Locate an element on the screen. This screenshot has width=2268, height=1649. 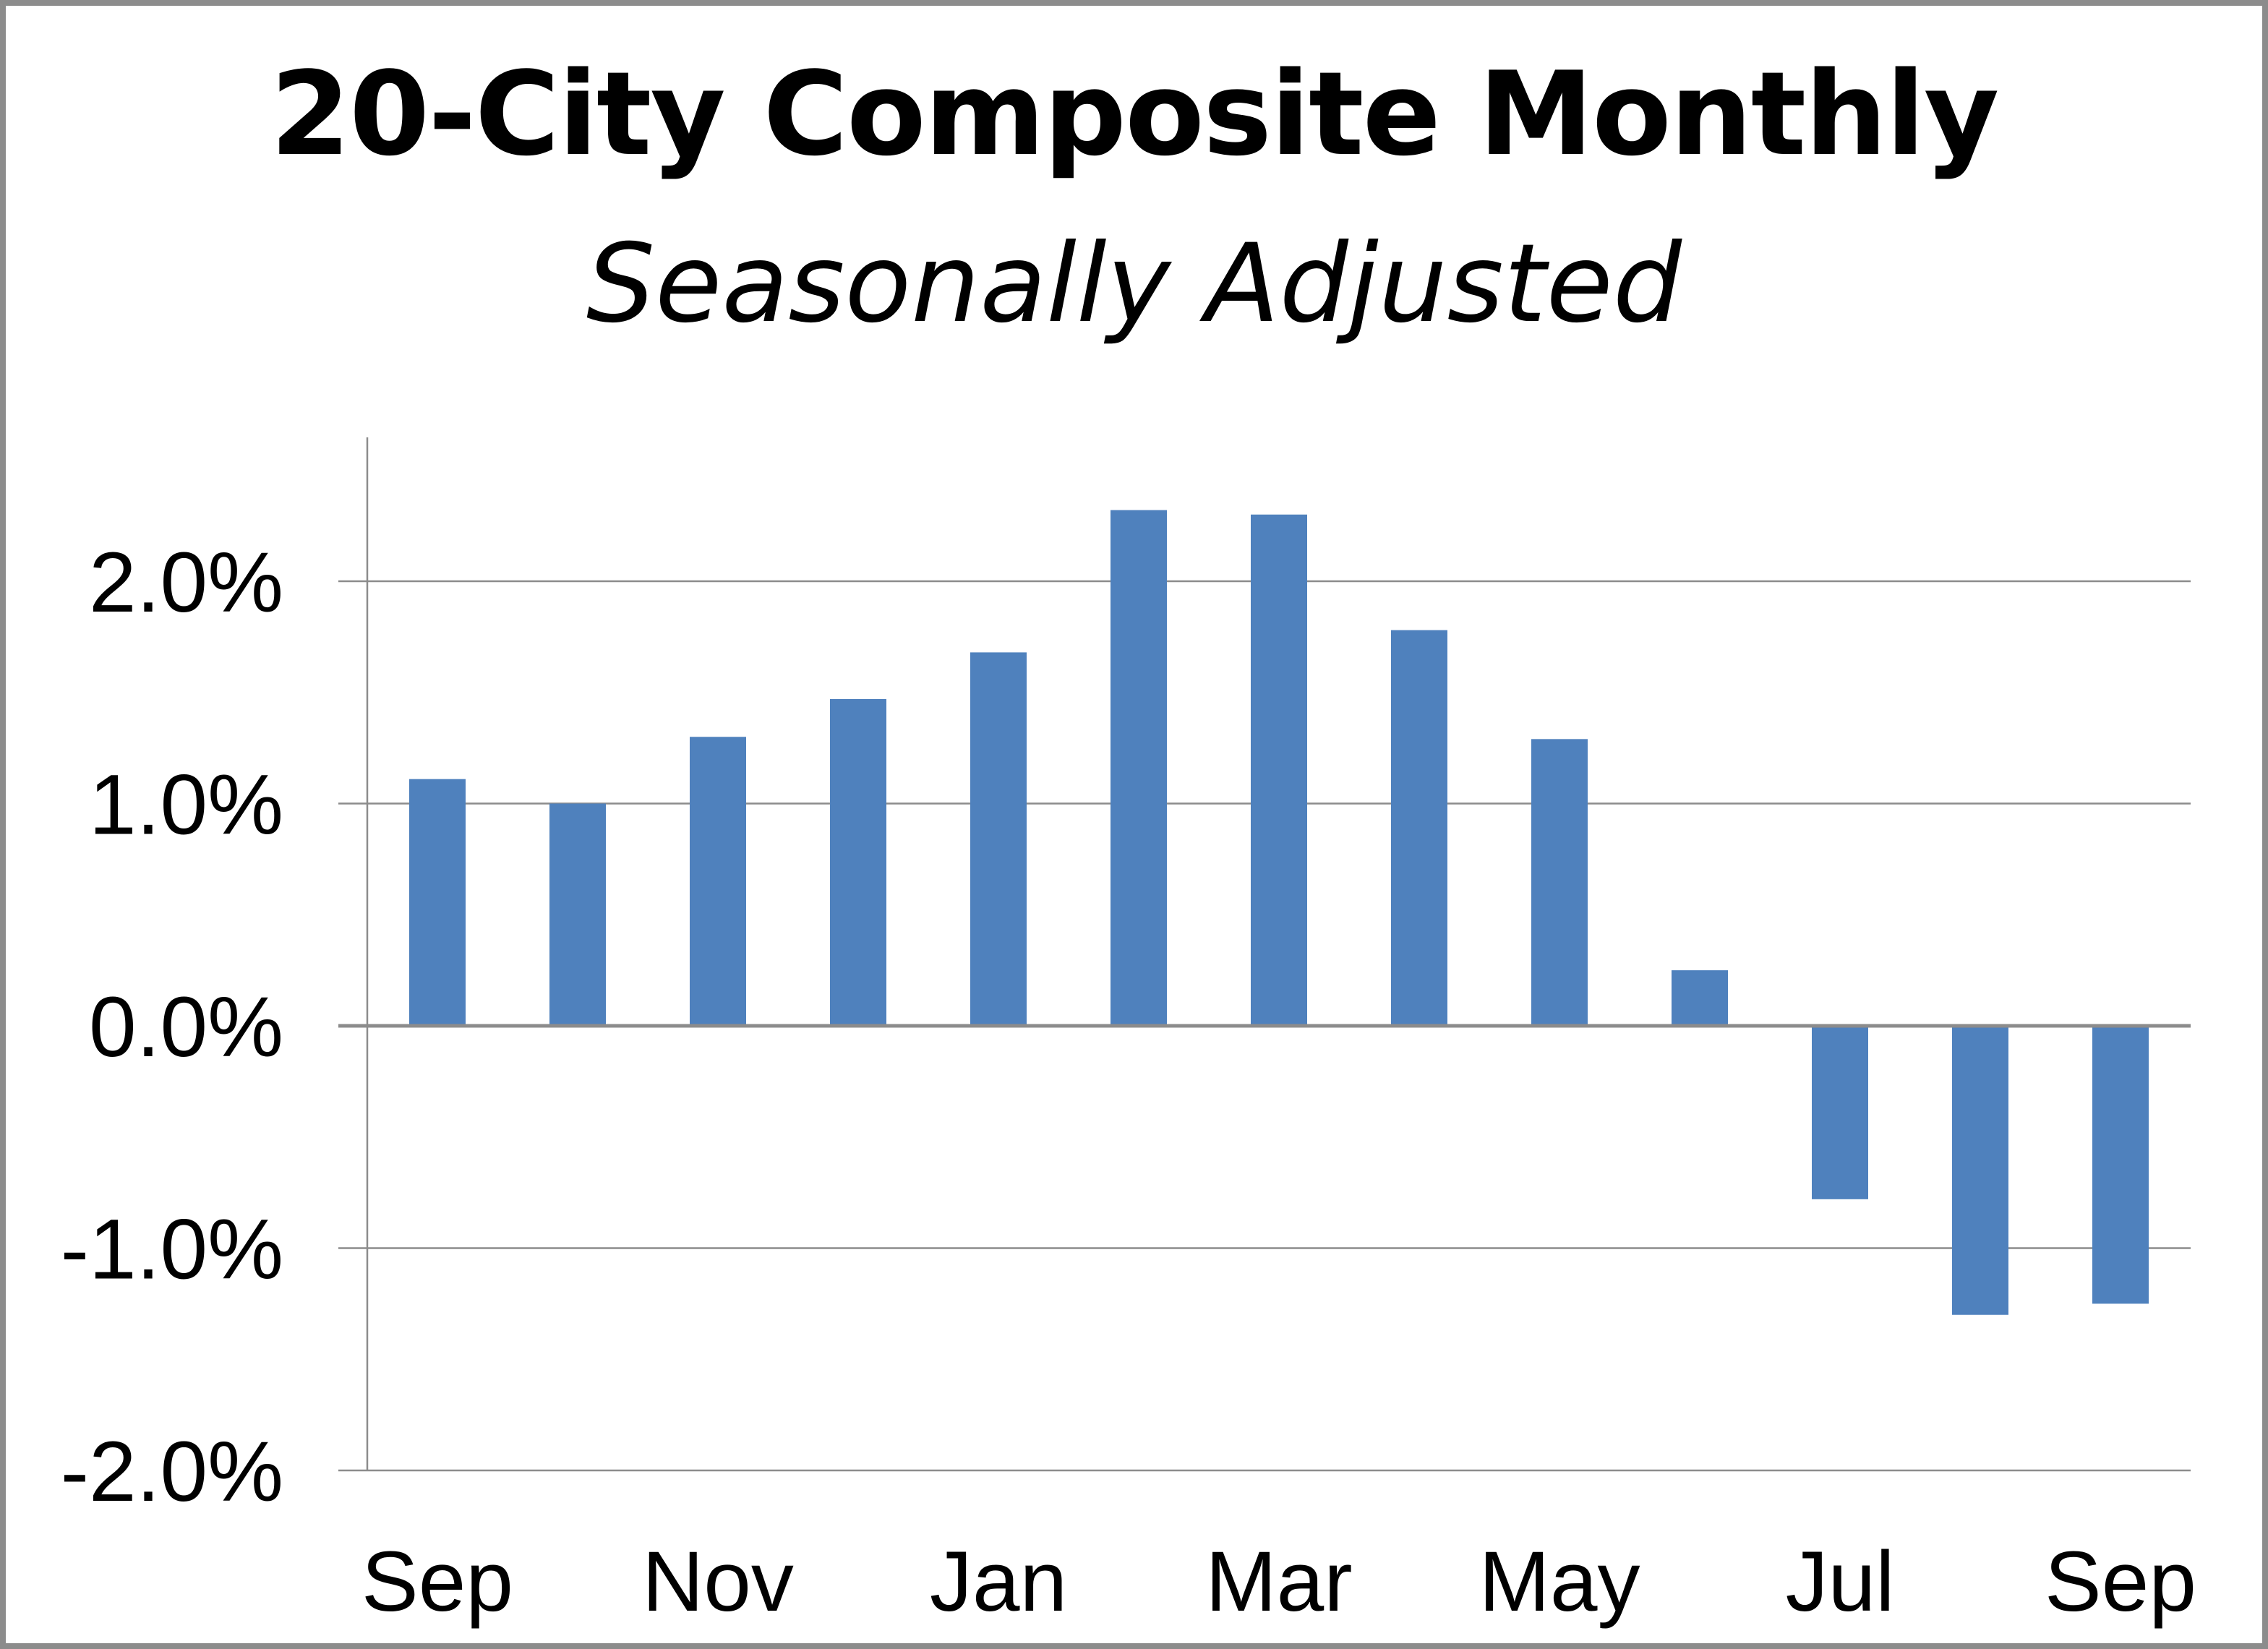
y-tick-label: 0.0% is located at coordinates (186, 1027).